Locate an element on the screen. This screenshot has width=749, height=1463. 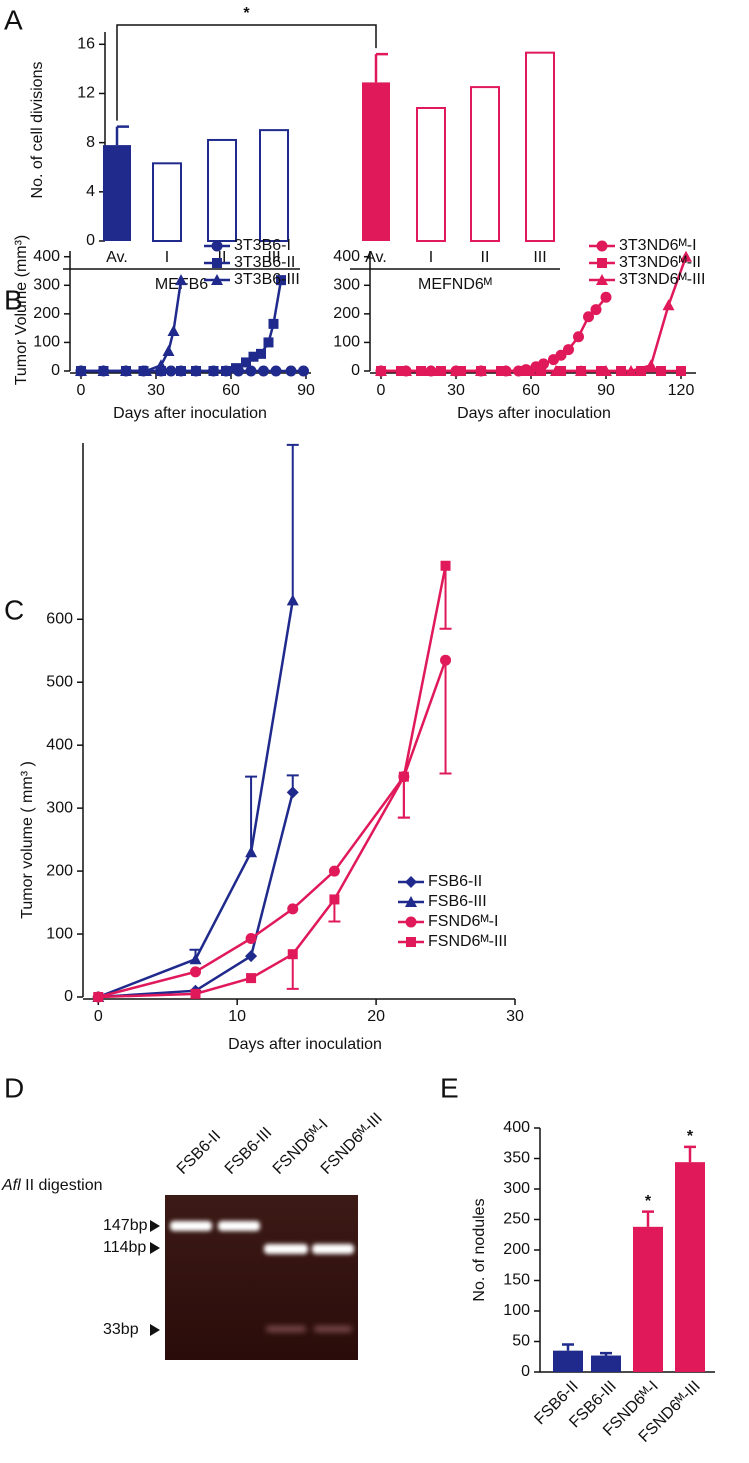
legend-label: 3T3ND6ᴹ-III is located at coordinates (662, 279).